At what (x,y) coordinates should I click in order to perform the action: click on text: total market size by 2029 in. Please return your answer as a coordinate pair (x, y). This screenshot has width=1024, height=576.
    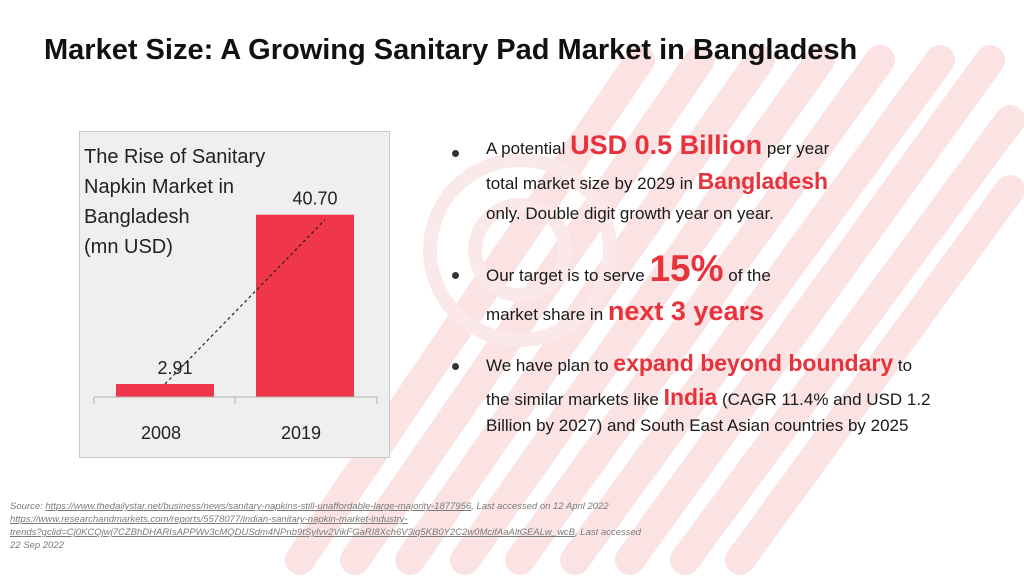
    Looking at the image, I should click on (592, 183).